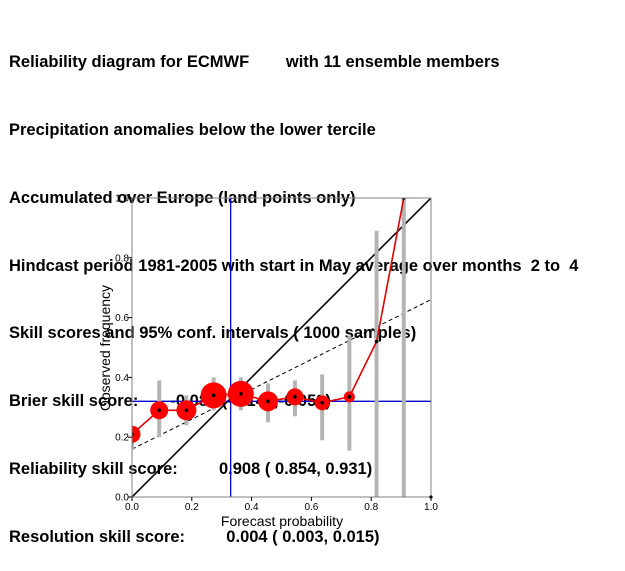  What do you see at coordinates (281, 374) in the screenshot?
I see `no-skill-line` at bounding box center [281, 374].